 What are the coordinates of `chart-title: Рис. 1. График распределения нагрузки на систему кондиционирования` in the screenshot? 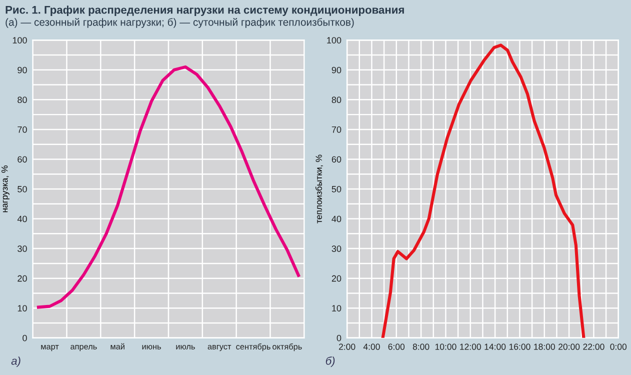 It's located at (205, 11).